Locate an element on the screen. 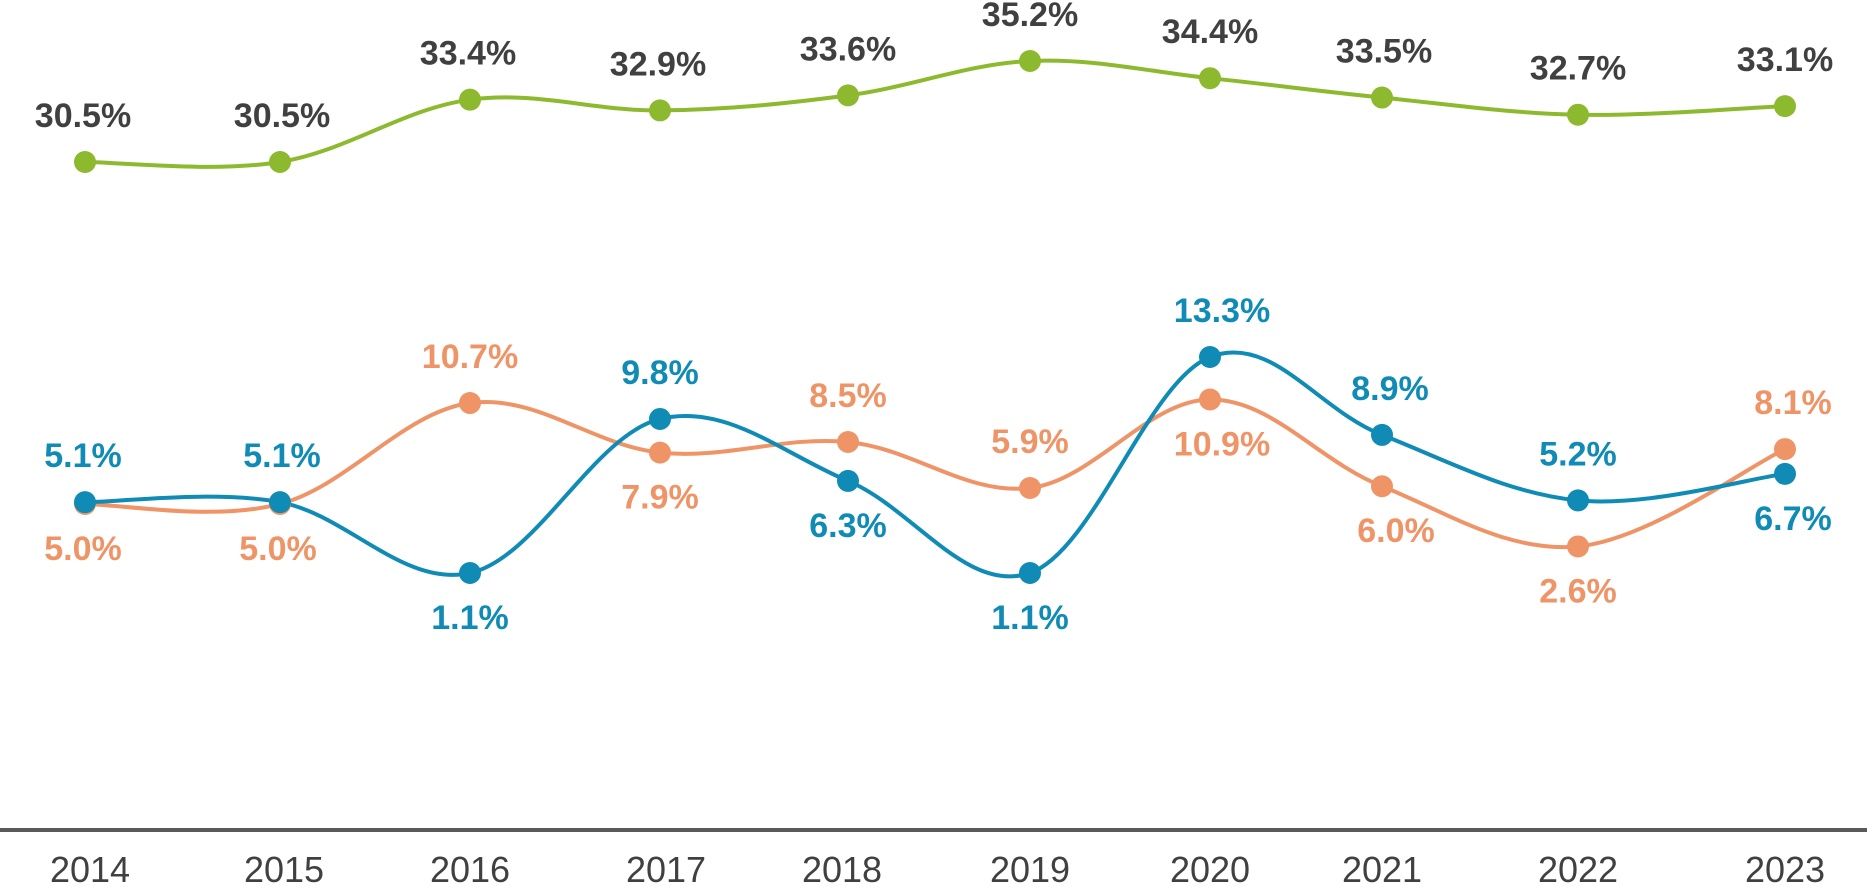  data-label-orange-2022: 2.6% is located at coordinates (1578, 591).